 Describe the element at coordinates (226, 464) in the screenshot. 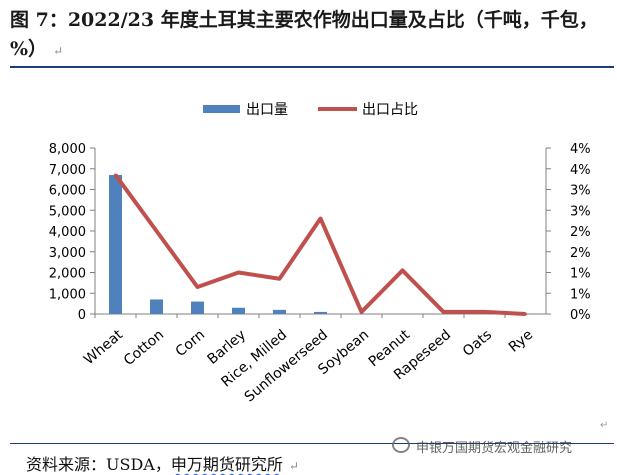

I see `source-name: 申万期货研究所` at that location.